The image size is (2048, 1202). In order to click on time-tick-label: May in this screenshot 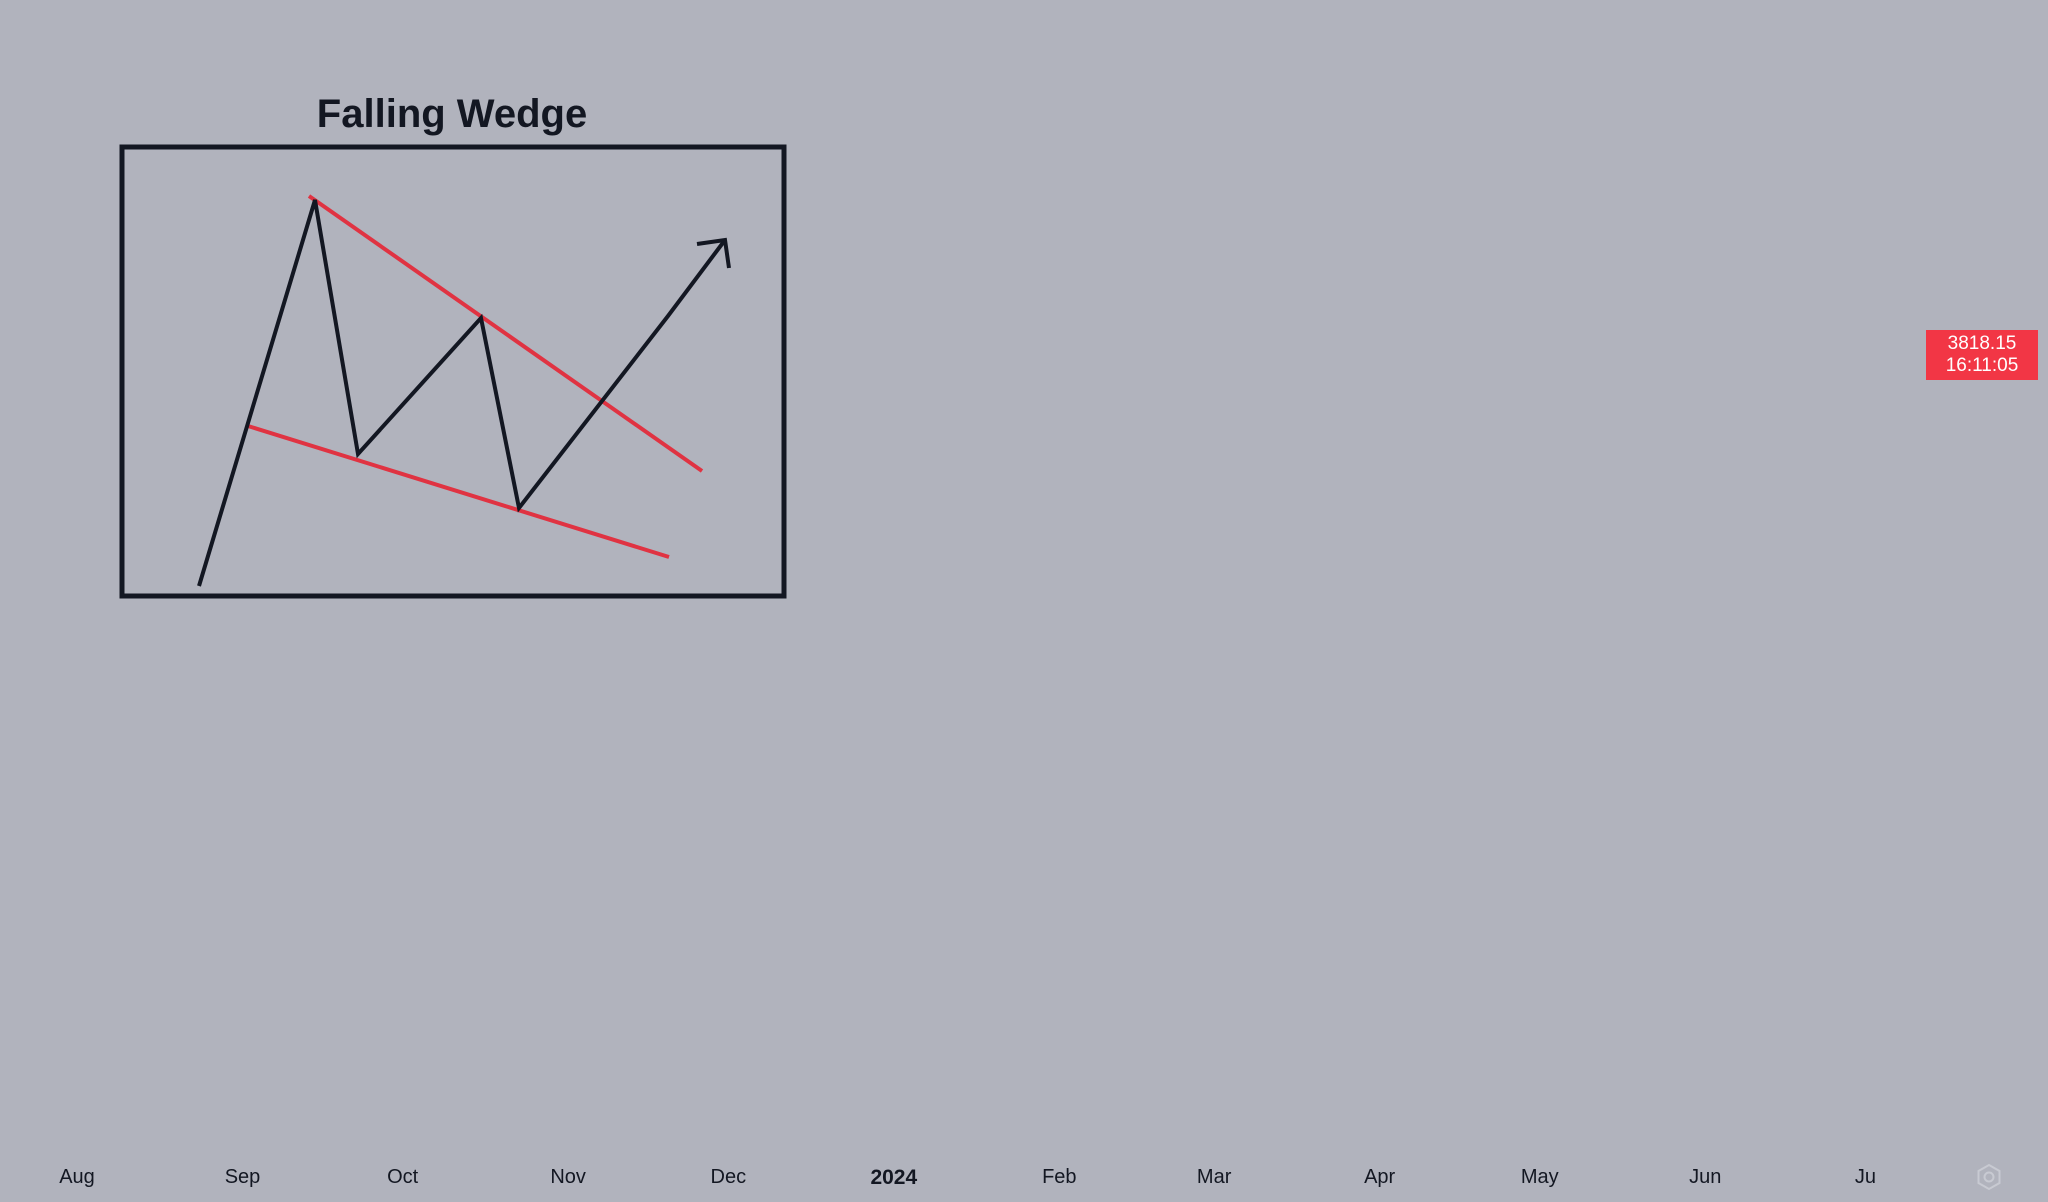, I will do `click(1539, 1177)`.